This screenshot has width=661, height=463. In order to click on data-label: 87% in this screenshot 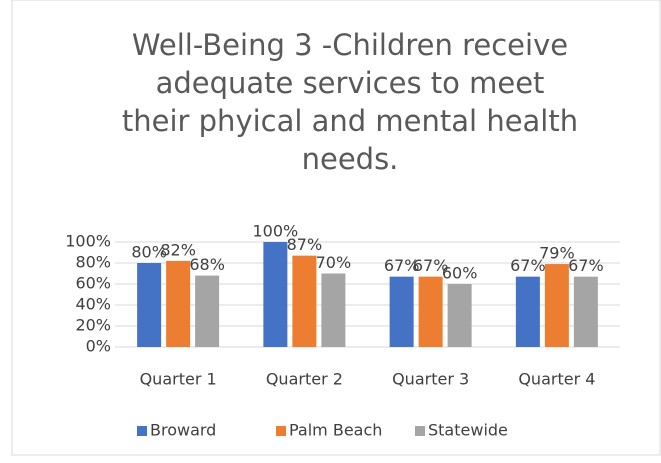, I will do `click(305, 244)`.